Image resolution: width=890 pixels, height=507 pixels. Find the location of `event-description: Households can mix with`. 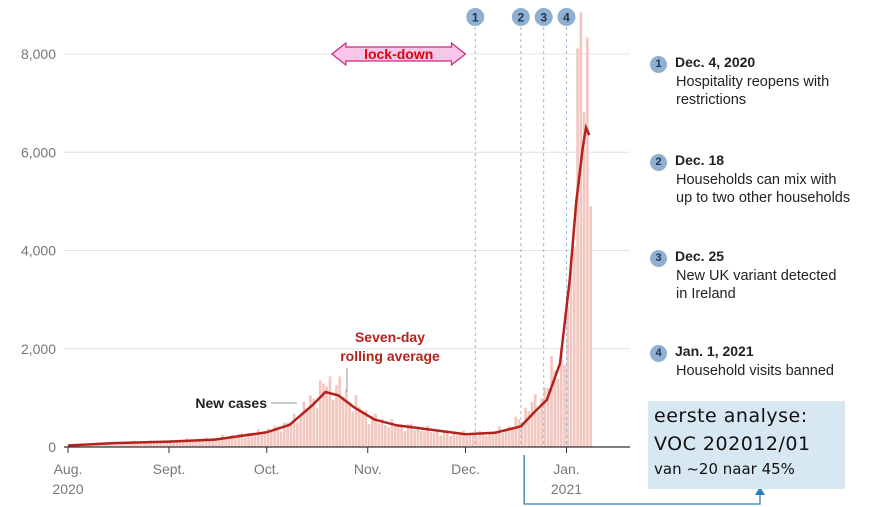

event-description: Households can mix with is located at coordinates (756, 180).